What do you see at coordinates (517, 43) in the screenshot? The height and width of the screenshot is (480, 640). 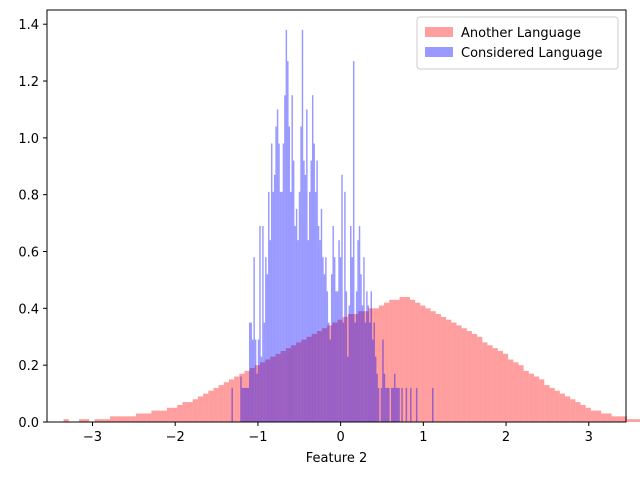 I see `legend: Another Language Considered Language` at bounding box center [517, 43].